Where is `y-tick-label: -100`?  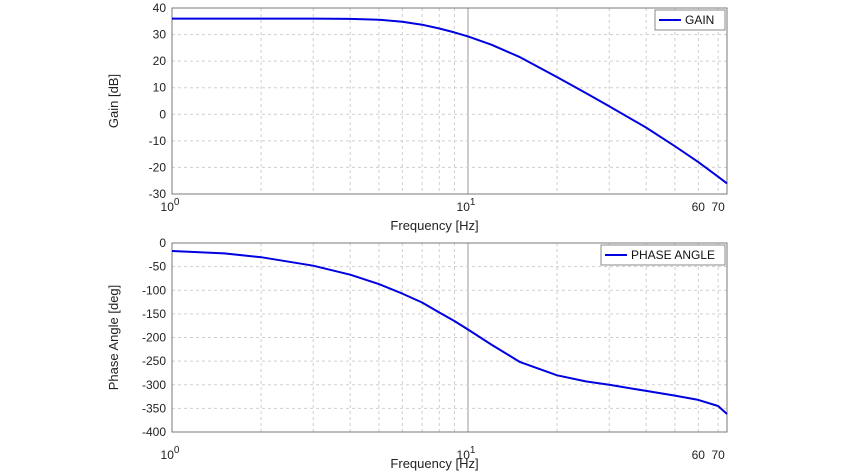
y-tick-label: -100 is located at coordinates (154, 290).